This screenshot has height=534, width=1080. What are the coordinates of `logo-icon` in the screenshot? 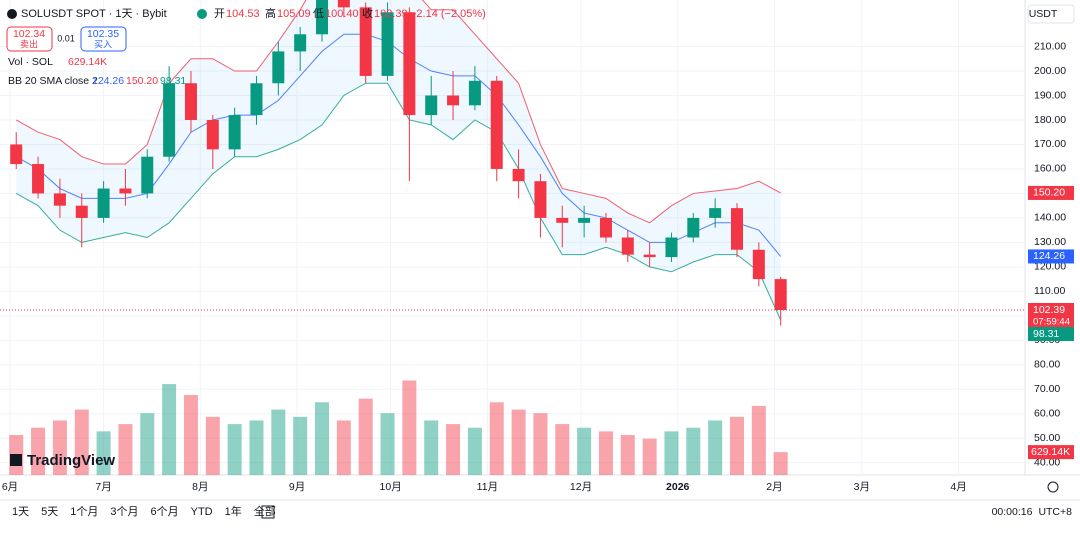 It's located at (16, 460).